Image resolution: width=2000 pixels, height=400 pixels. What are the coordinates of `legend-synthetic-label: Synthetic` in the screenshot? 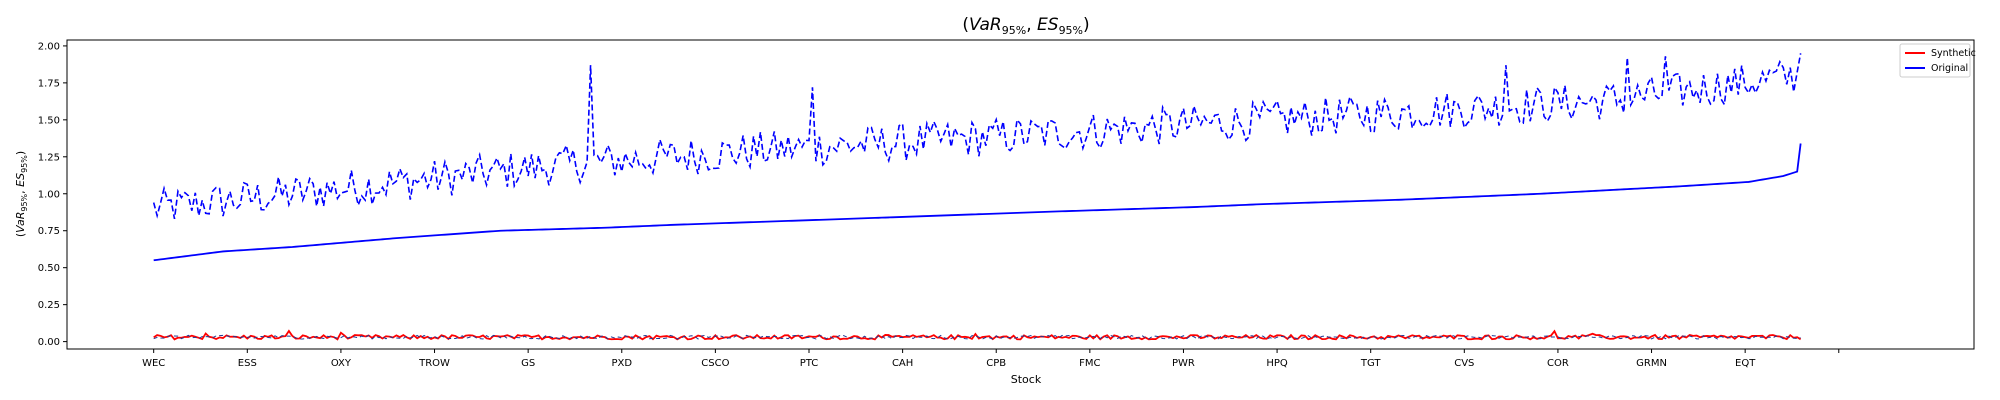 It's located at (1953, 53).